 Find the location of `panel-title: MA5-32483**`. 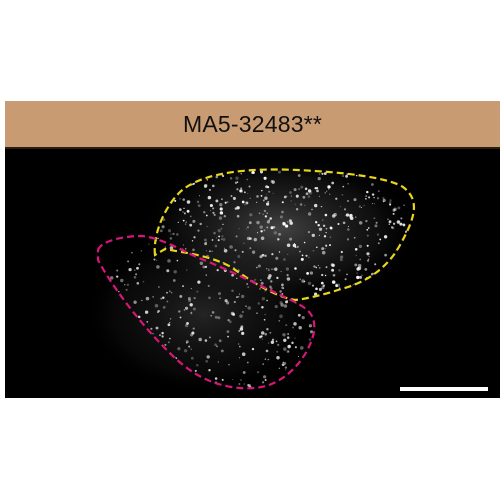

panel-title: MA5-32483** is located at coordinates (252, 123).